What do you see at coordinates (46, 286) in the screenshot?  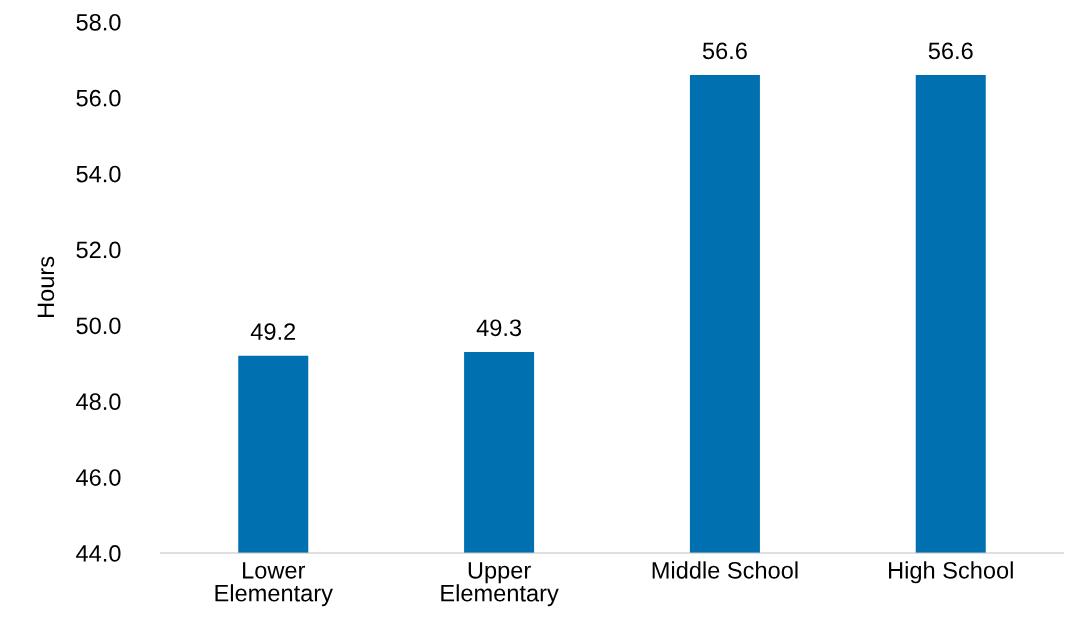 I see `y-axis-title: Hours` at bounding box center [46, 286].